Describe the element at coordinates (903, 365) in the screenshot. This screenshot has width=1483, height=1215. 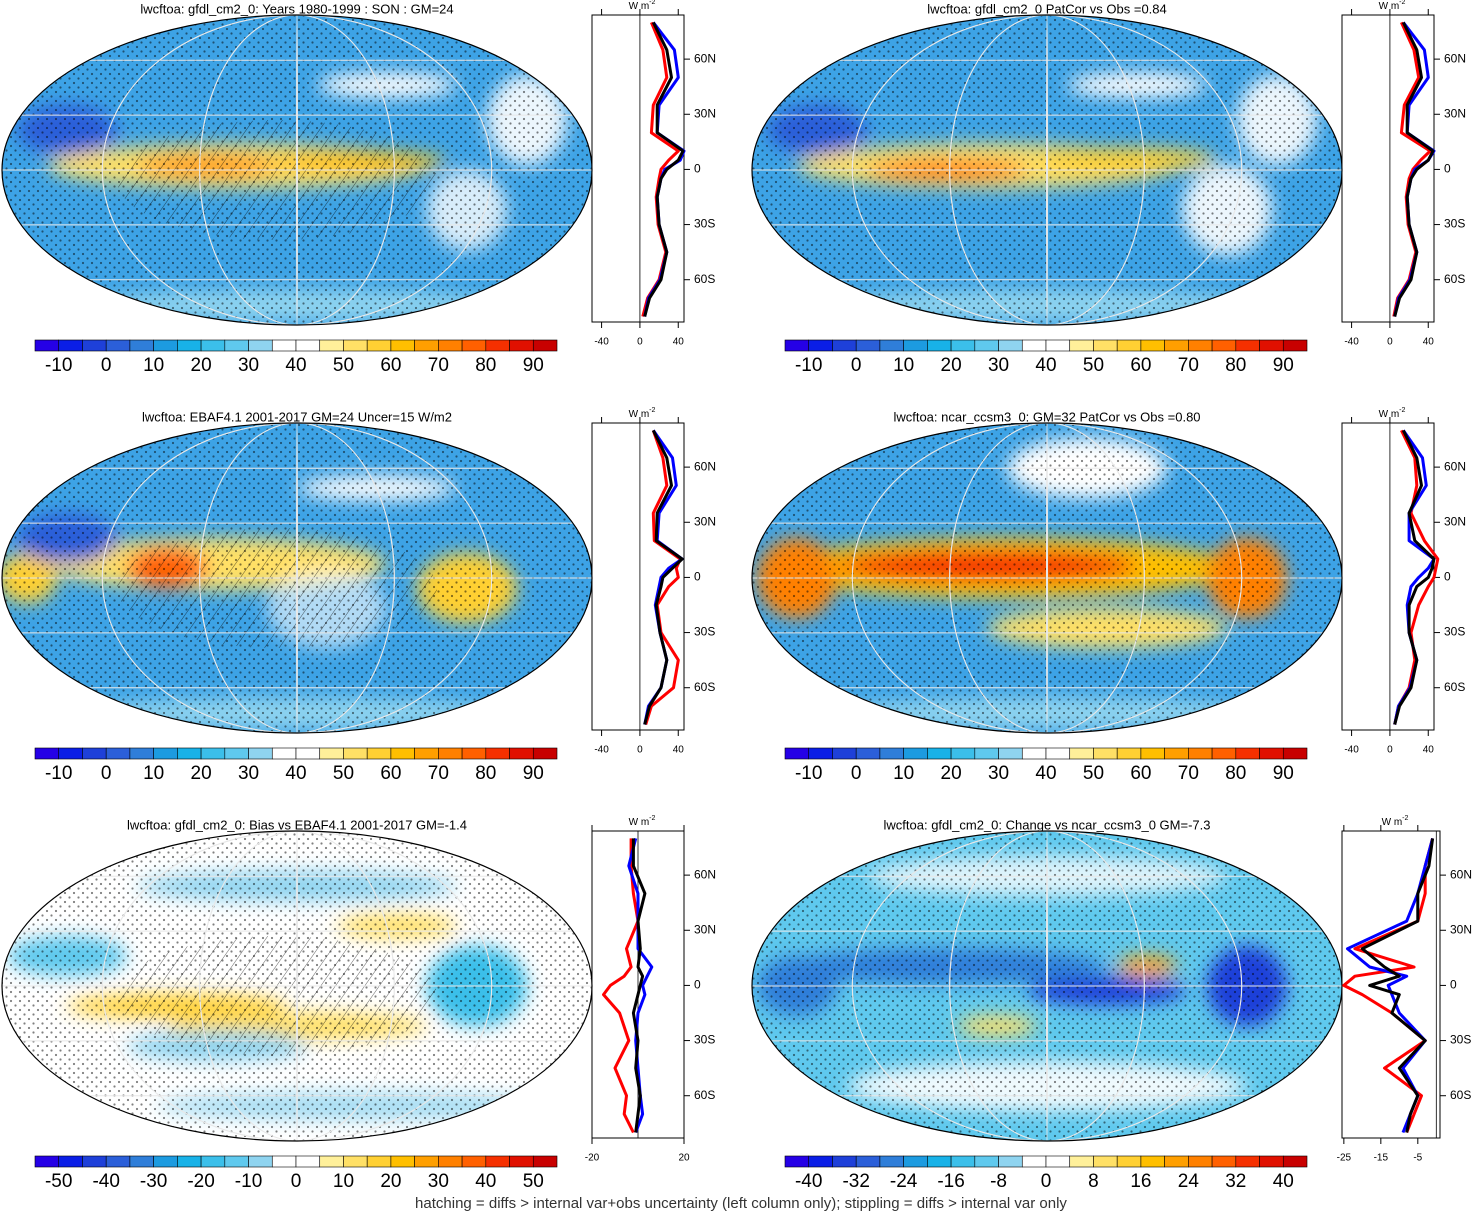
I see `colorbar-label: 10` at that location.